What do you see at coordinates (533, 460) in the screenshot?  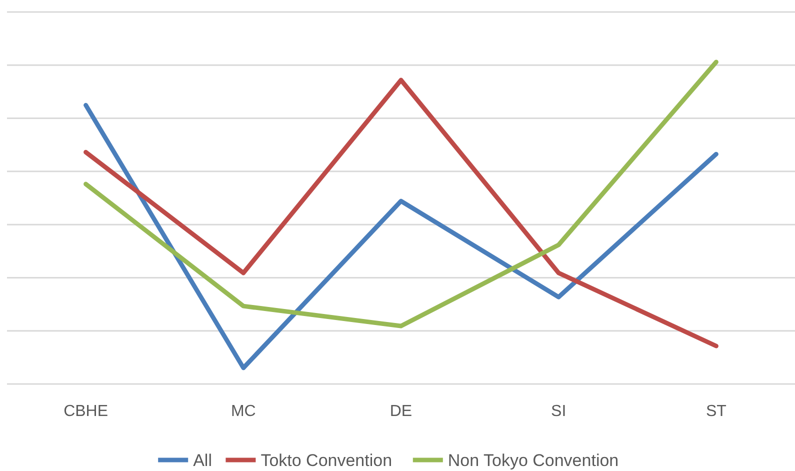 I see `legend-label: Non Tokyo Convention` at bounding box center [533, 460].